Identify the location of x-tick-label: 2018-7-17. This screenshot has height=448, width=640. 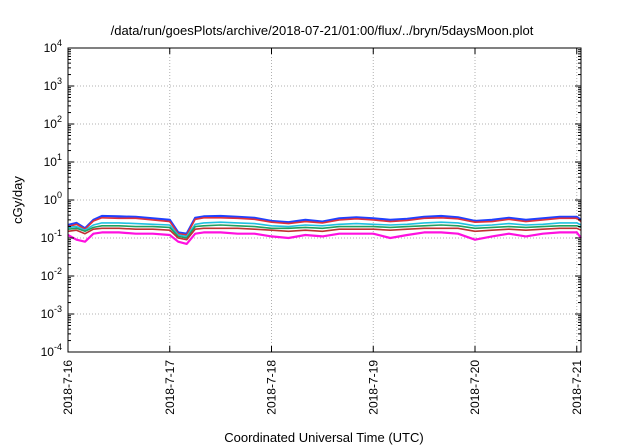
(170, 387).